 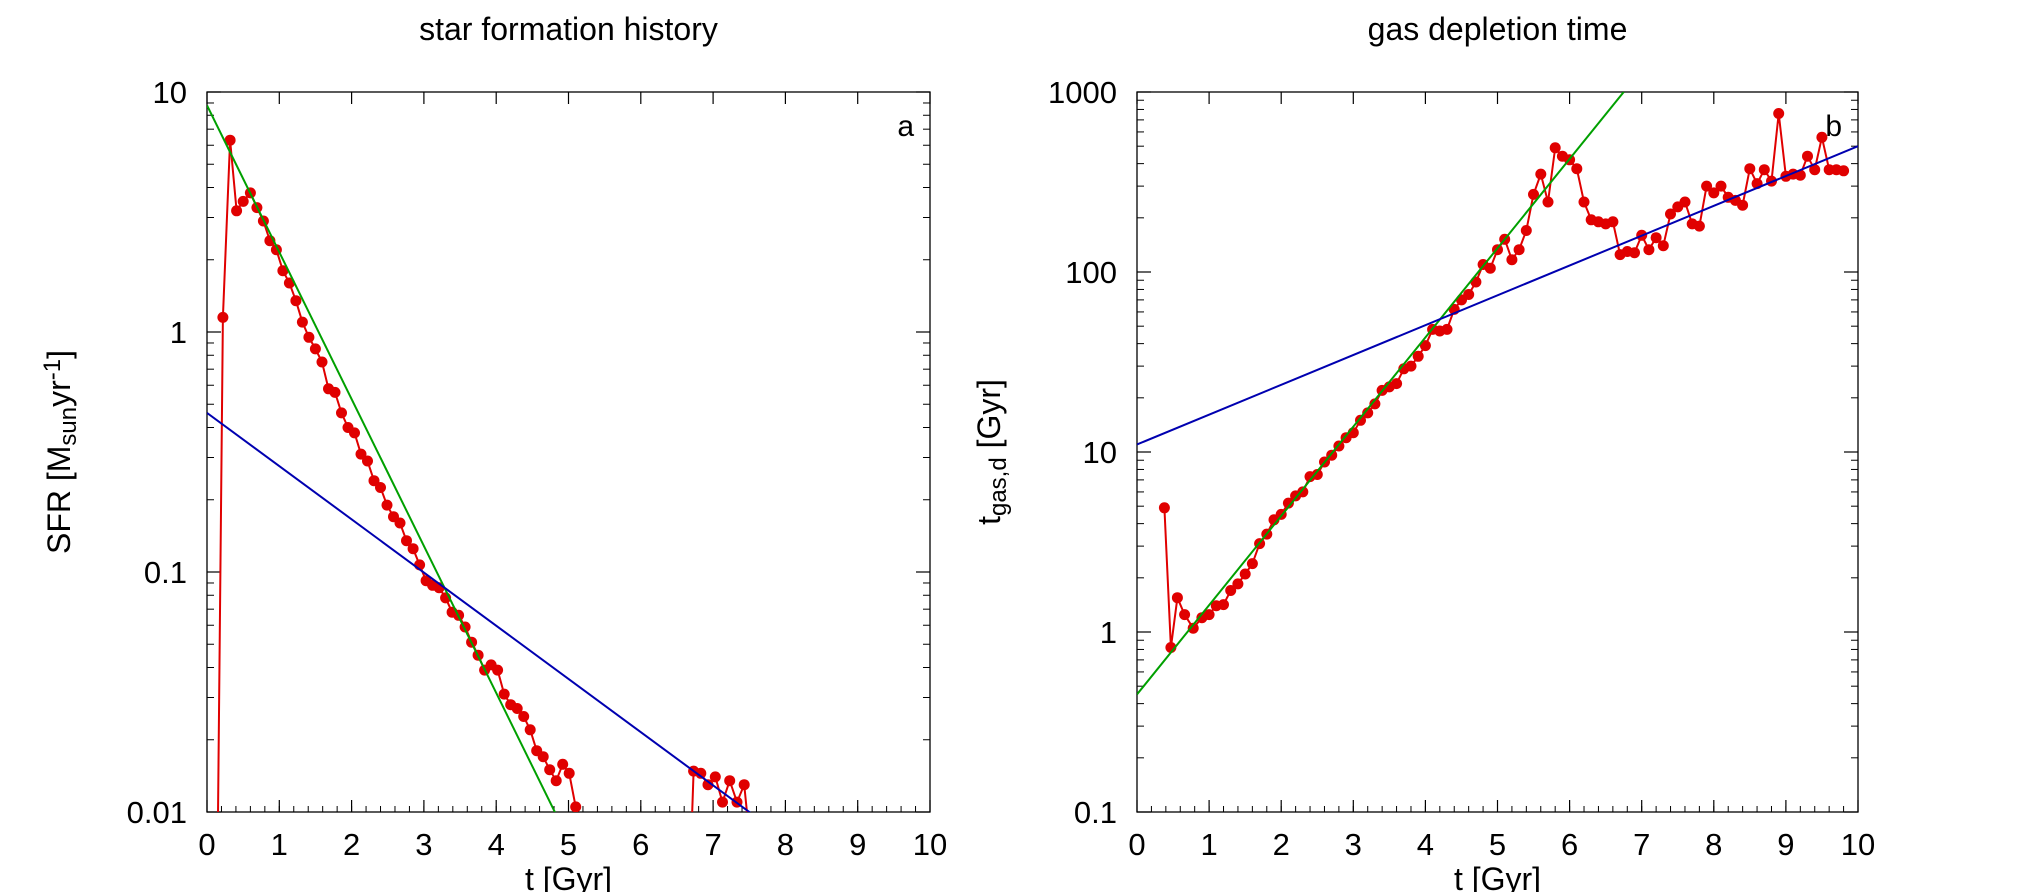 I want to click on chart-title: star formation history, so click(x=568, y=29).